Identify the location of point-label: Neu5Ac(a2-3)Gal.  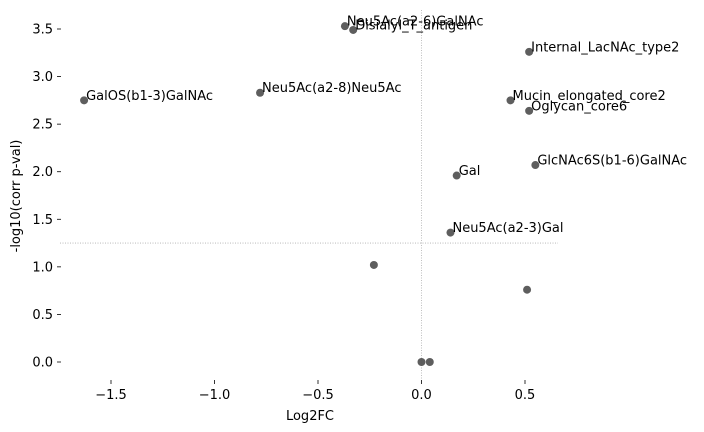
(507, 228).